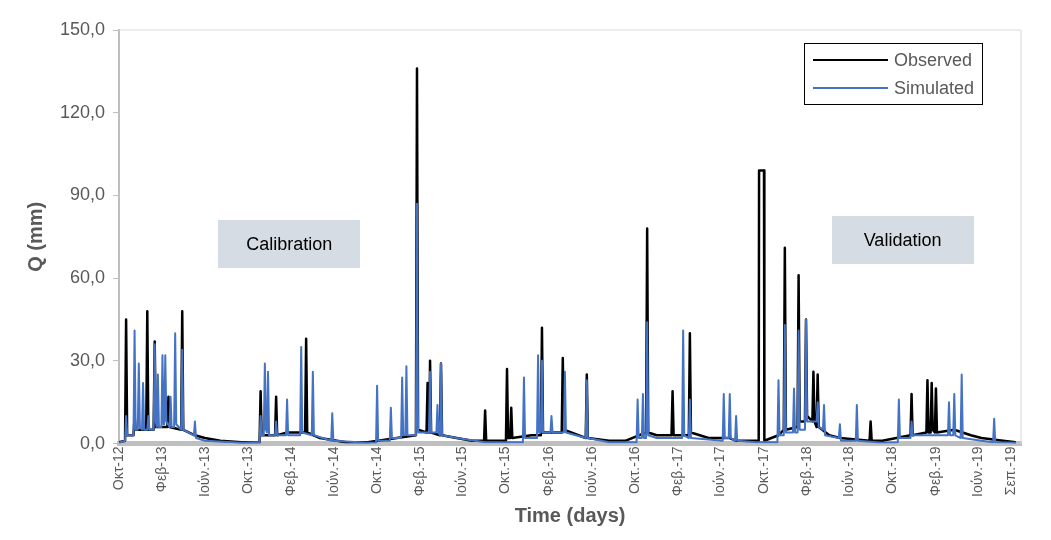 The image size is (1051, 540). Describe the element at coordinates (848, 472) in the screenshot. I see `x-tick-label: Ιούν.-18` at that location.